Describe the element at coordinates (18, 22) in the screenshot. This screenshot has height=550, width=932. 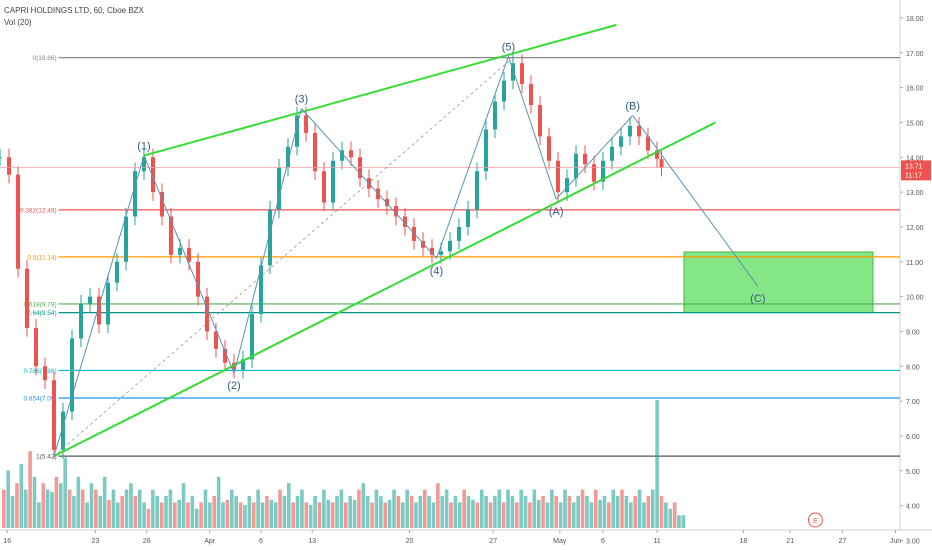
I see `volume-indicator-label: Vol (20)` at that location.